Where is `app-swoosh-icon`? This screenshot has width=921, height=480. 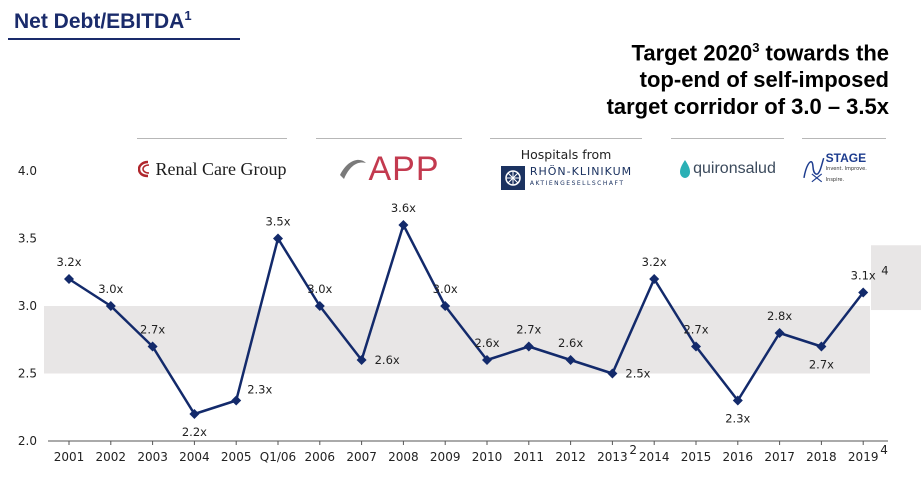 app-swoosh-icon is located at coordinates (353, 169).